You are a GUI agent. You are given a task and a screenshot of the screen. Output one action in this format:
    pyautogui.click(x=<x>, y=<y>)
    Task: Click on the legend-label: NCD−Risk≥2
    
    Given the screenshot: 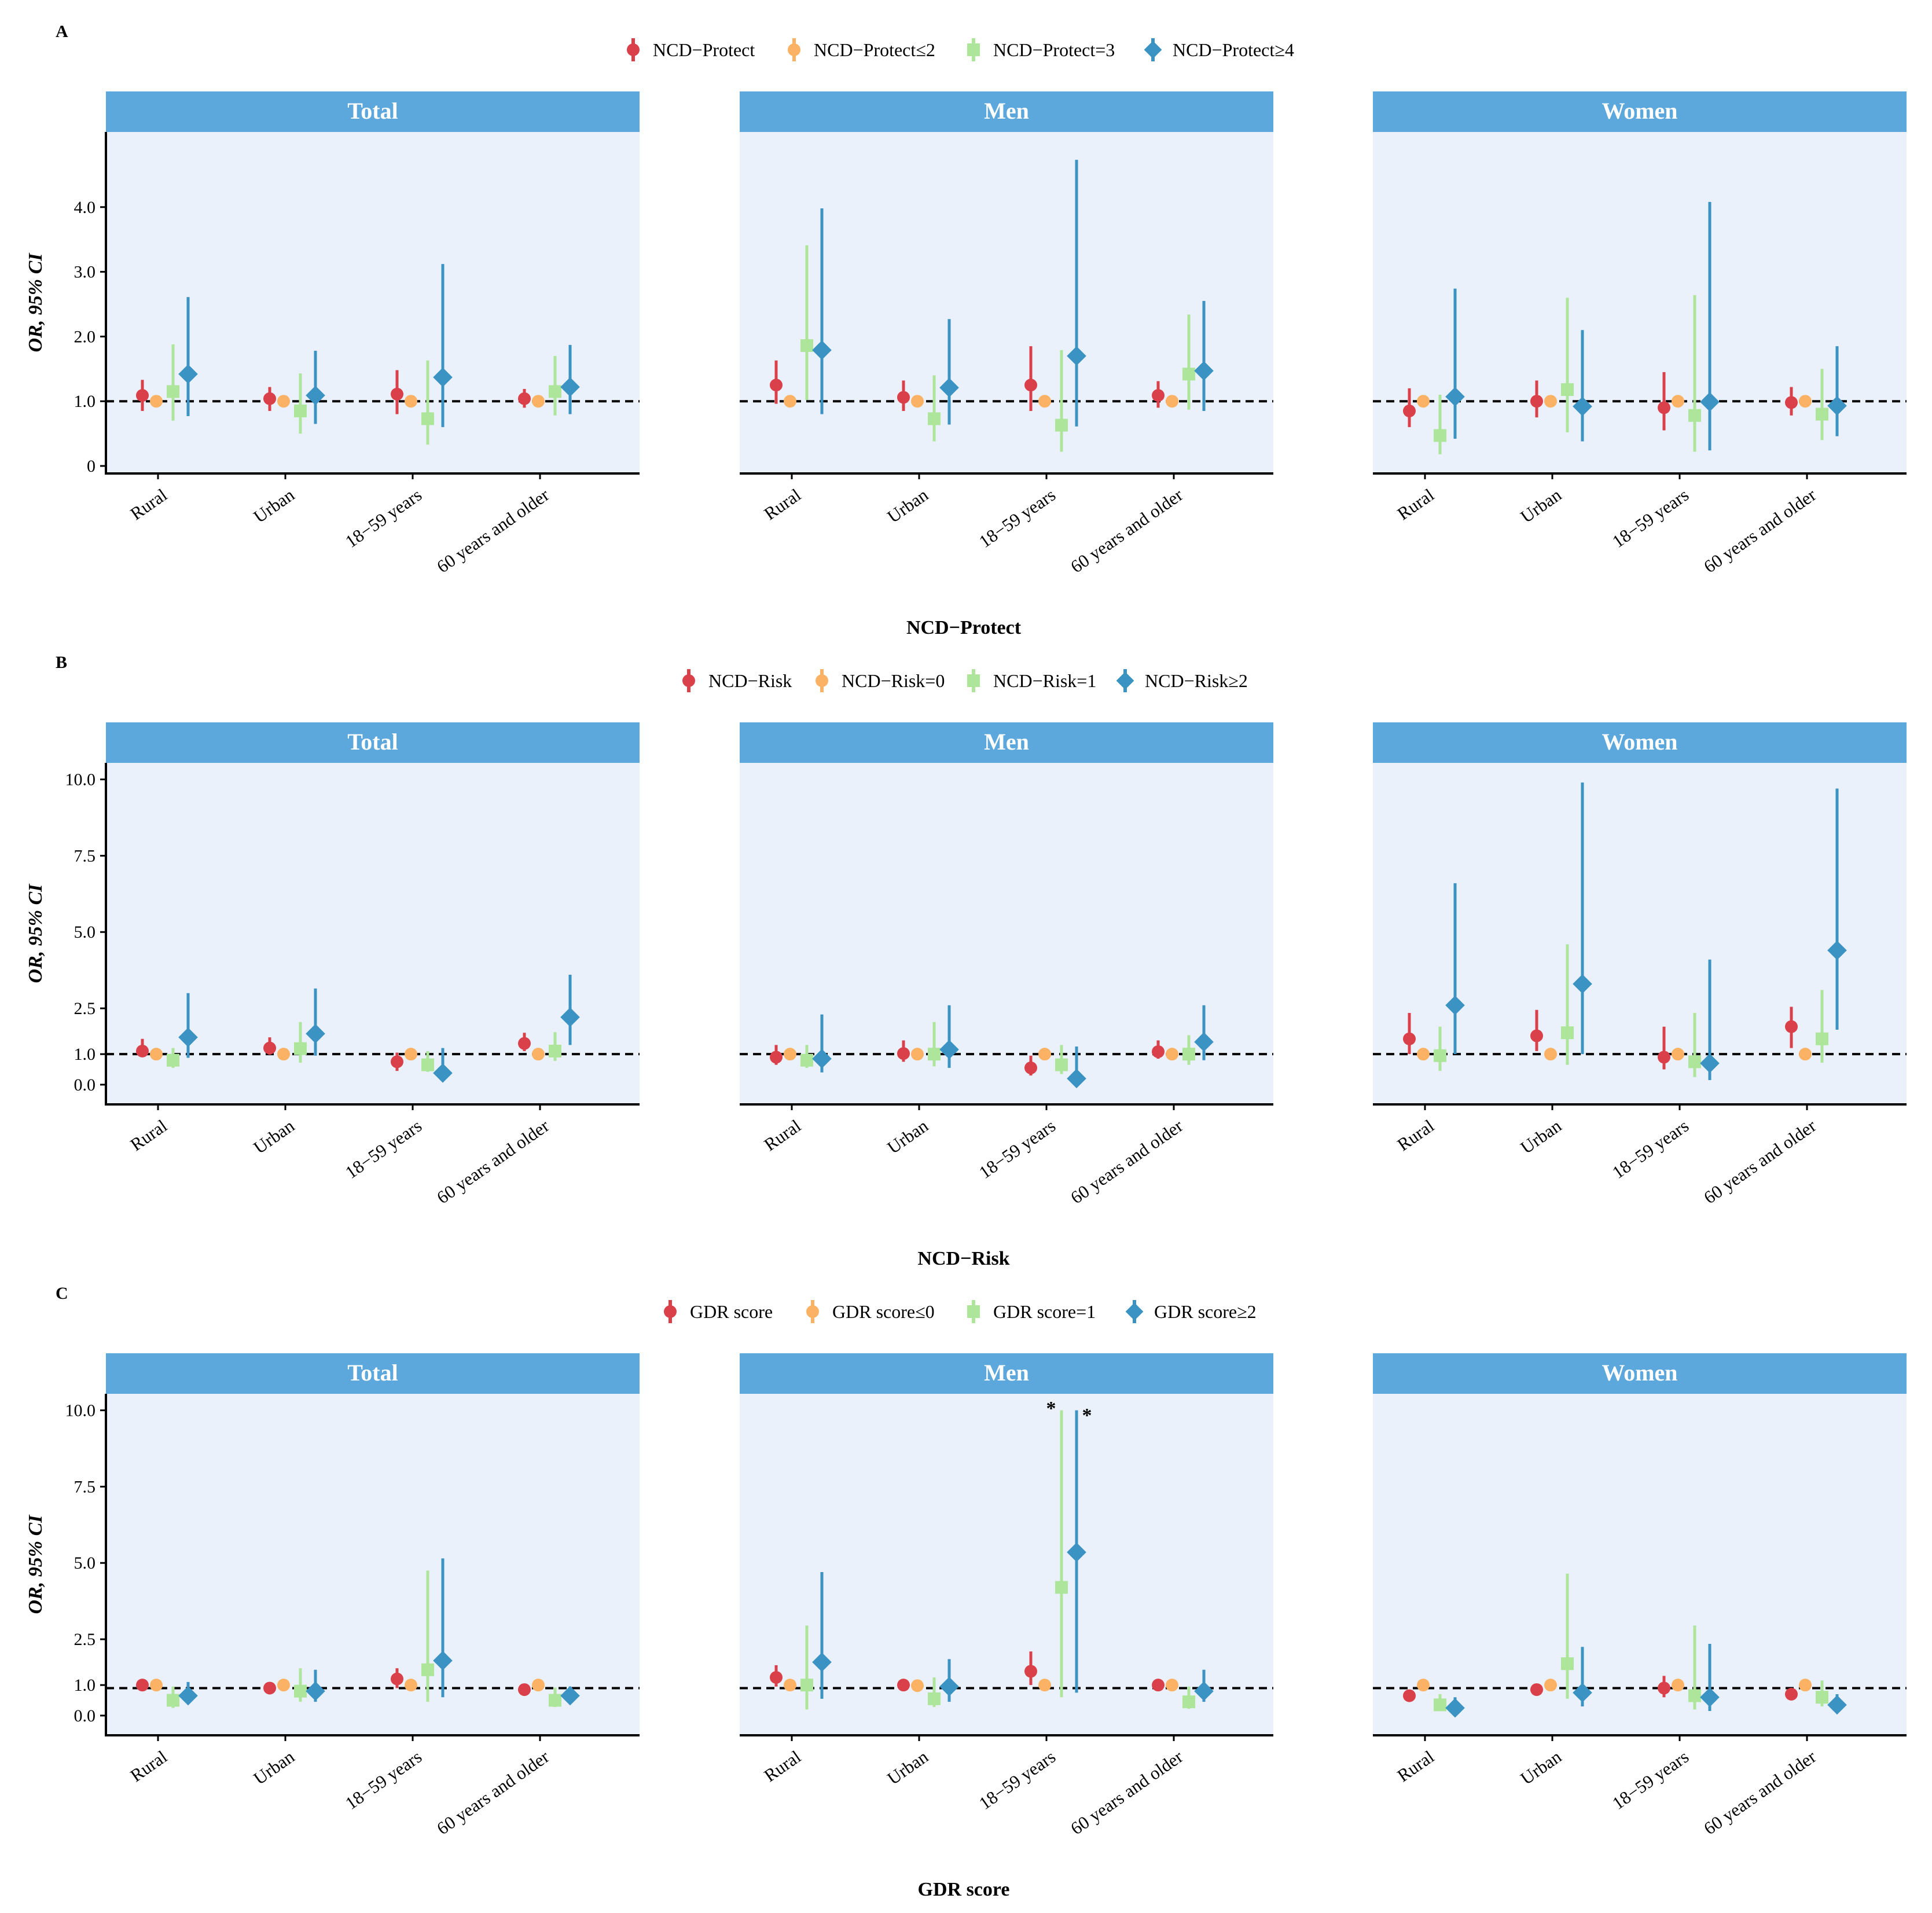 What is the action you would take?
    pyautogui.click(x=1196, y=680)
    